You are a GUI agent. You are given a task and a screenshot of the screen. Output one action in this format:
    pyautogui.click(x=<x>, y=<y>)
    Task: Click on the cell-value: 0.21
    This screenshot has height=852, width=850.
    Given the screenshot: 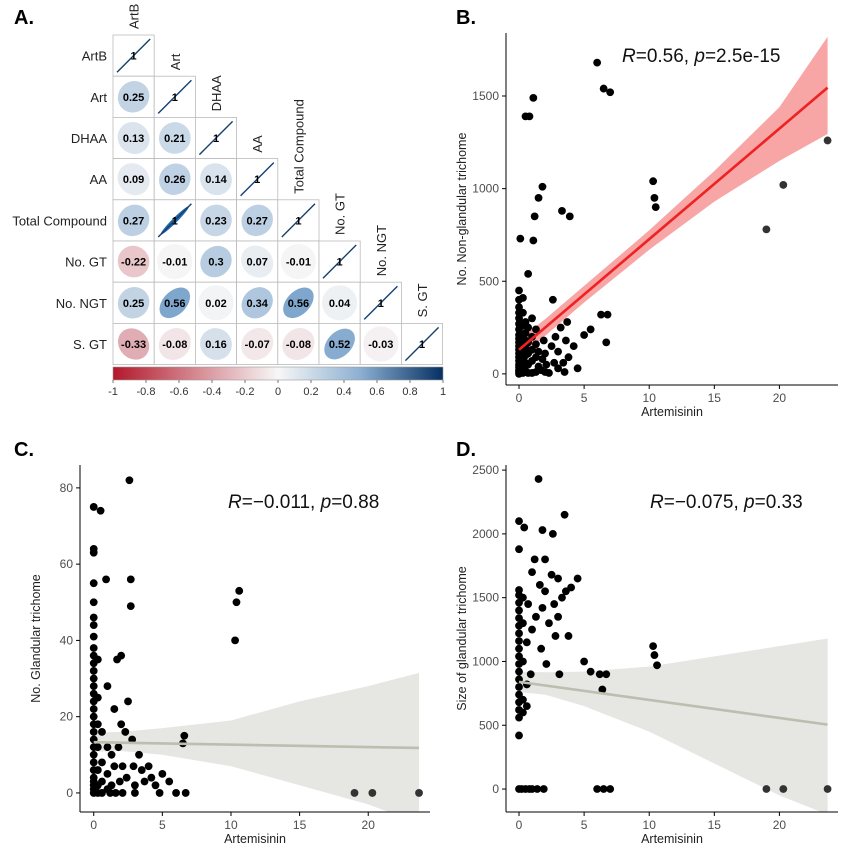 What is the action you would take?
    pyautogui.click(x=174, y=139)
    